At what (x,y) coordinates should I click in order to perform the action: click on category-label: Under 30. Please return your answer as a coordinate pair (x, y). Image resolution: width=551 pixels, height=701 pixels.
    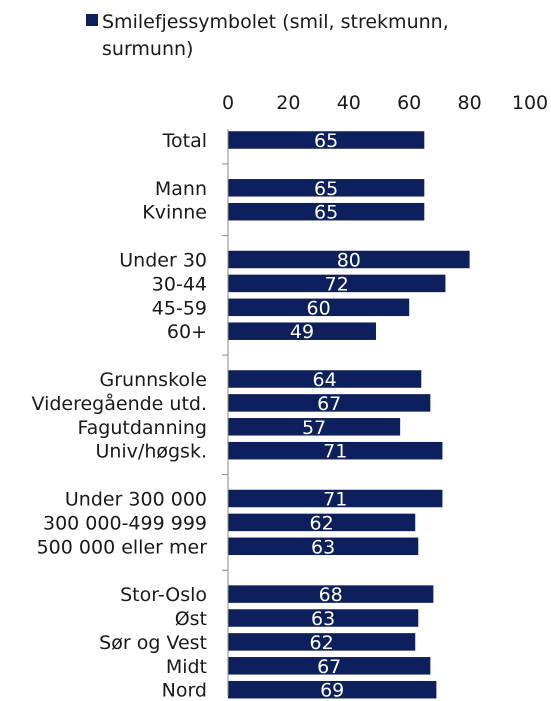
    Looking at the image, I should click on (163, 261).